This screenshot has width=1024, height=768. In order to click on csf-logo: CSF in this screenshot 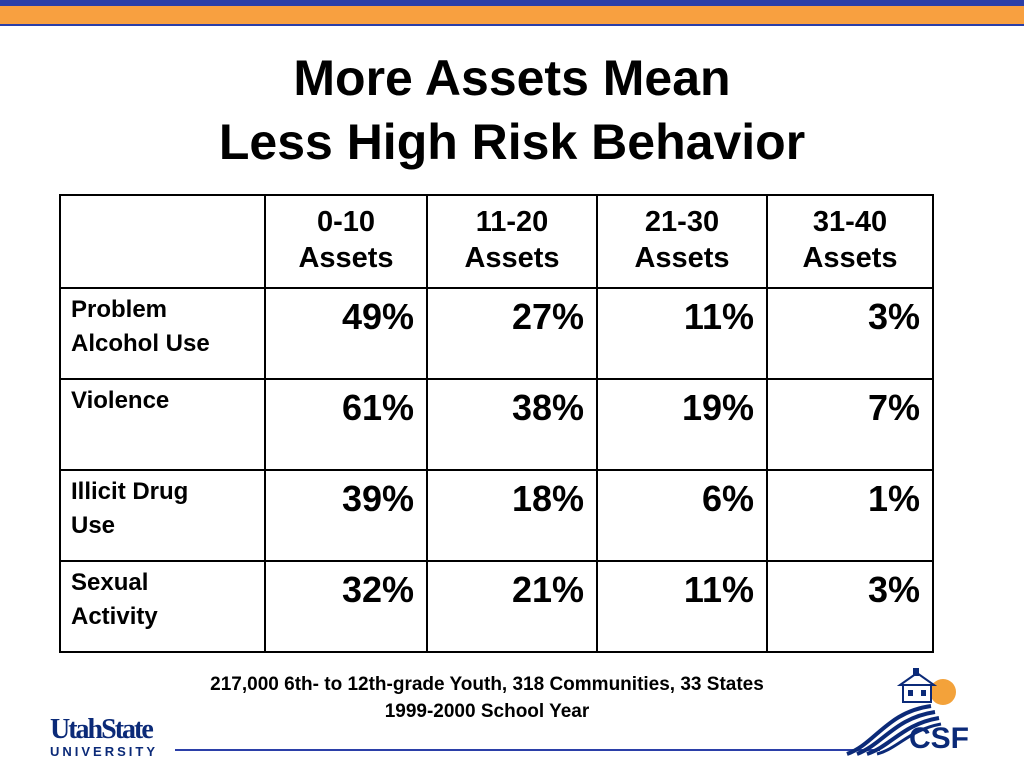, I will do `click(915, 712)`.